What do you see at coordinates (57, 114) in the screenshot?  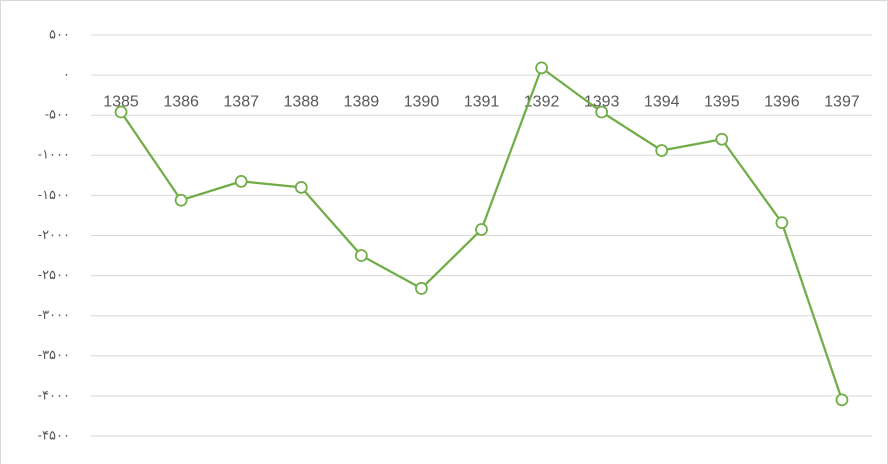 I see `y-tick-label: -۵۰۰` at bounding box center [57, 114].